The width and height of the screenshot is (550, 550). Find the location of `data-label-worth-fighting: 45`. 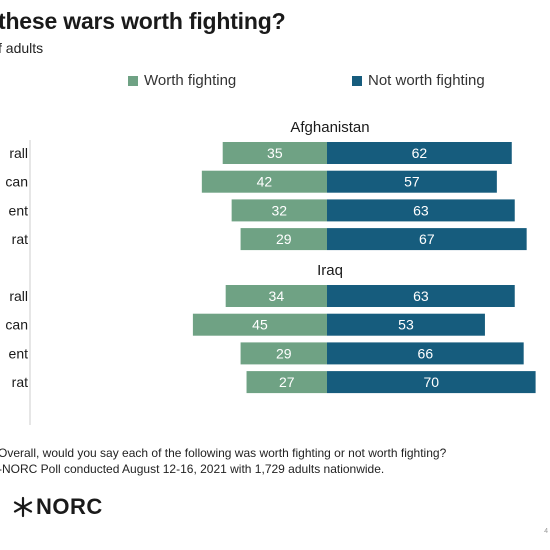

data-label-worth-fighting: 45 is located at coordinates (260, 325).